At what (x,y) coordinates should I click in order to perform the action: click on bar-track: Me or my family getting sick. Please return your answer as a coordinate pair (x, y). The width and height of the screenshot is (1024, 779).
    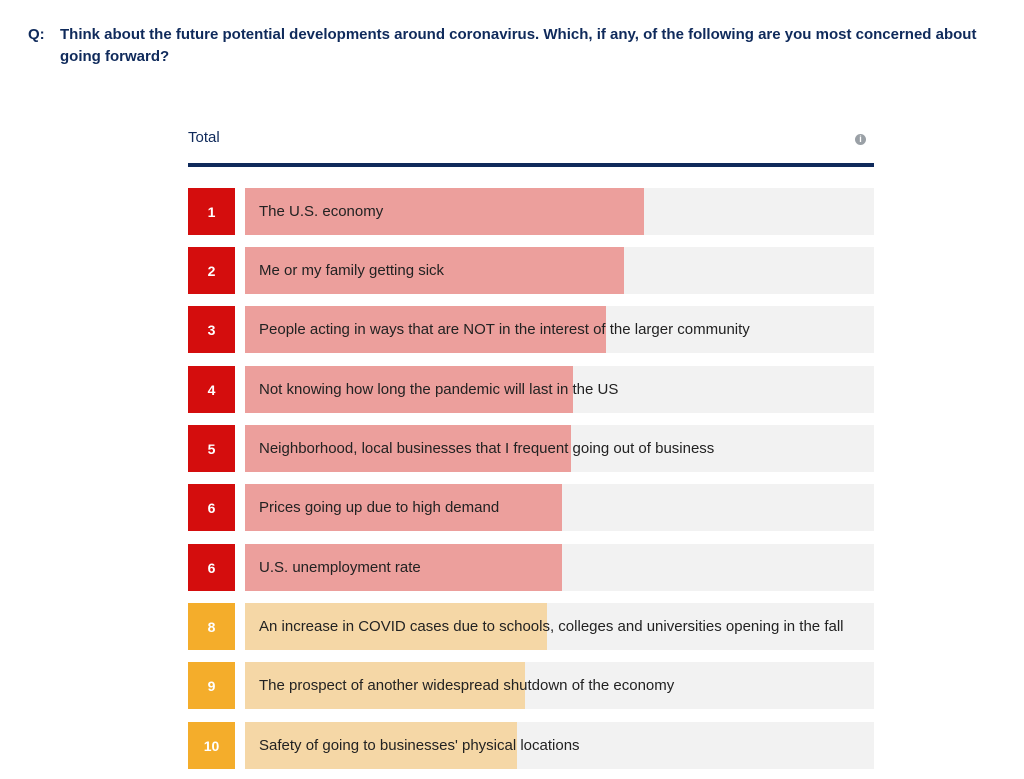
    Looking at the image, I should click on (559, 270).